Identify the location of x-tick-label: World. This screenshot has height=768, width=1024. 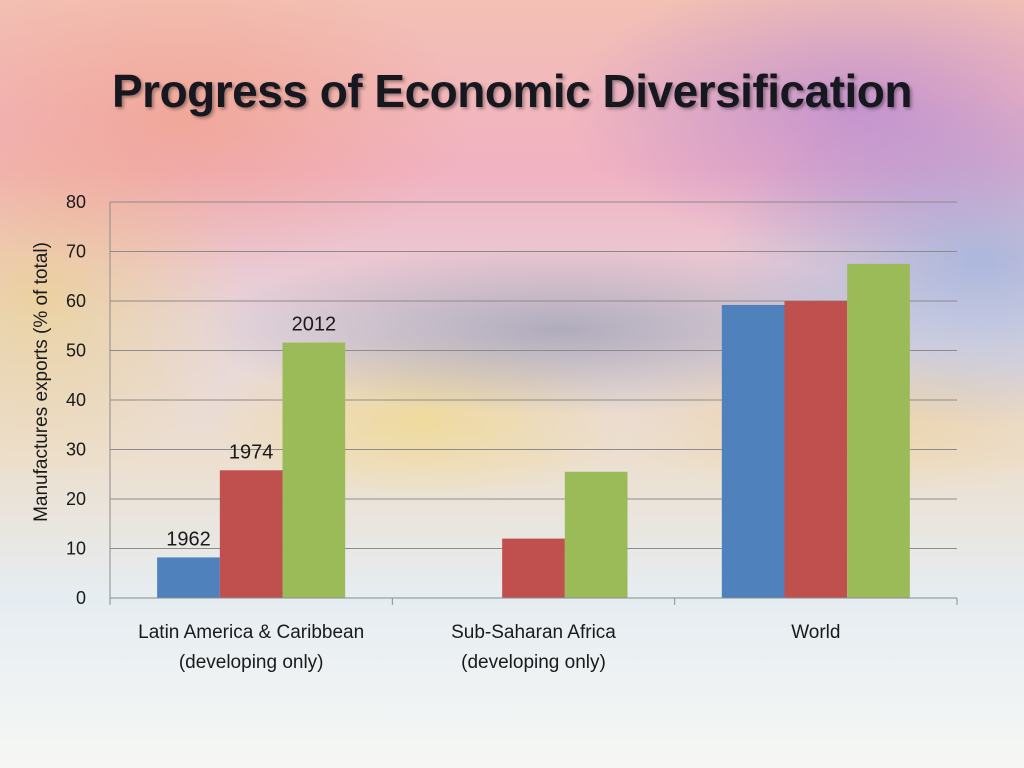
(815, 632).